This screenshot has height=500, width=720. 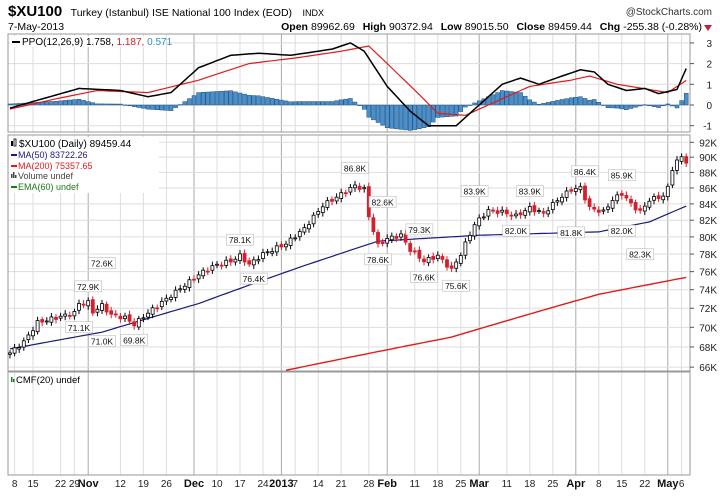 What do you see at coordinates (89, 484) in the screenshot?
I see `x-tick-label: Nov` at bounding box center [89, 484].